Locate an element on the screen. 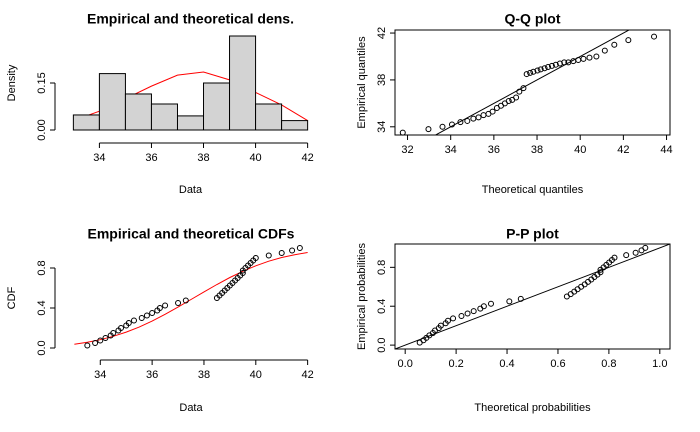  x-tick-label: 44 is located at coordinates (666, 150).